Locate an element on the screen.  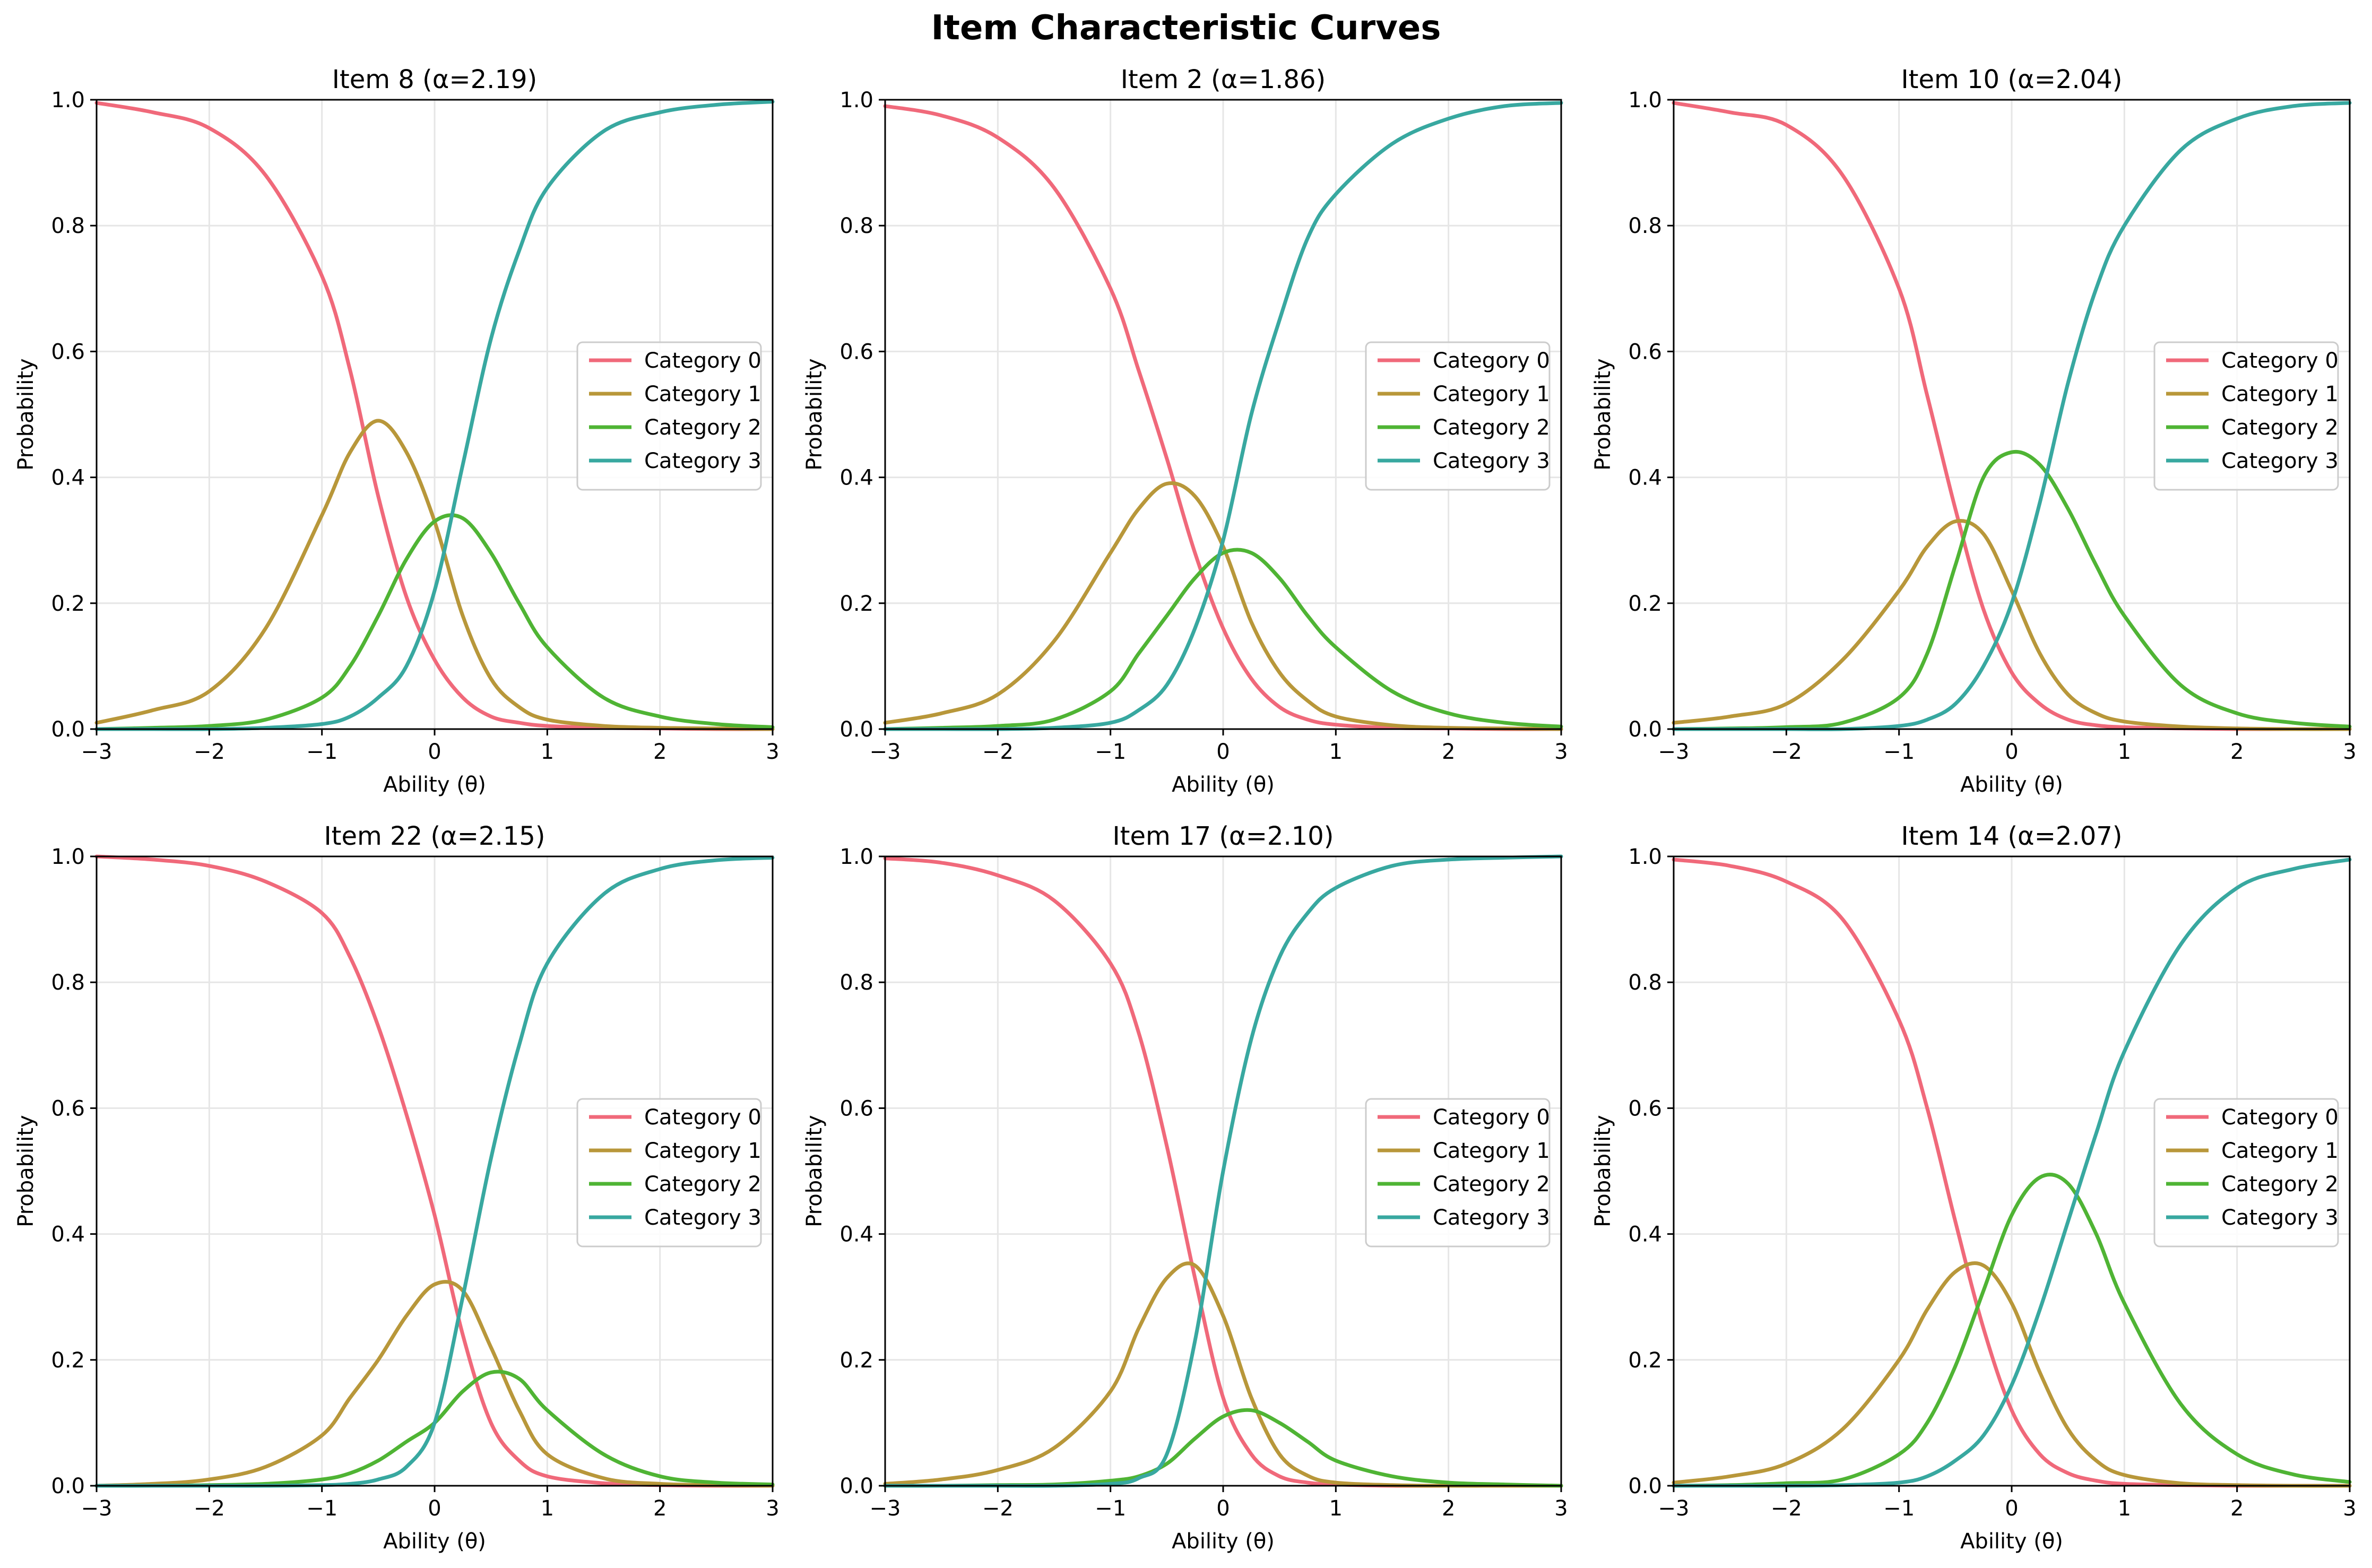
figure-title: Item Characteristic Curves is located at coordinates (1186, 28).